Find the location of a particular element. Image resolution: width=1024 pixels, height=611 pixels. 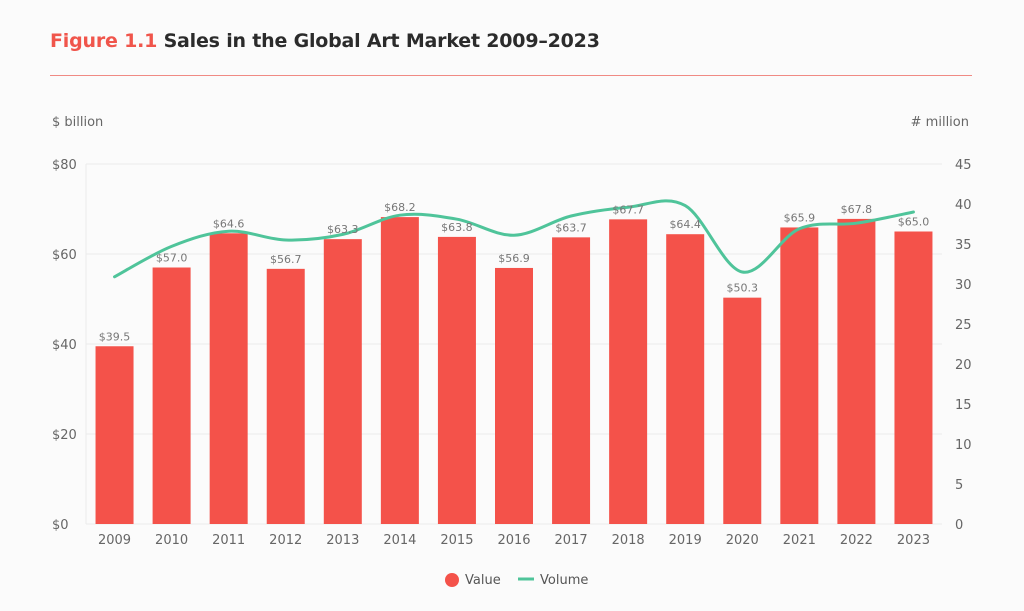

y-right-tick-label: 0 is located at coordinates (959, 525).